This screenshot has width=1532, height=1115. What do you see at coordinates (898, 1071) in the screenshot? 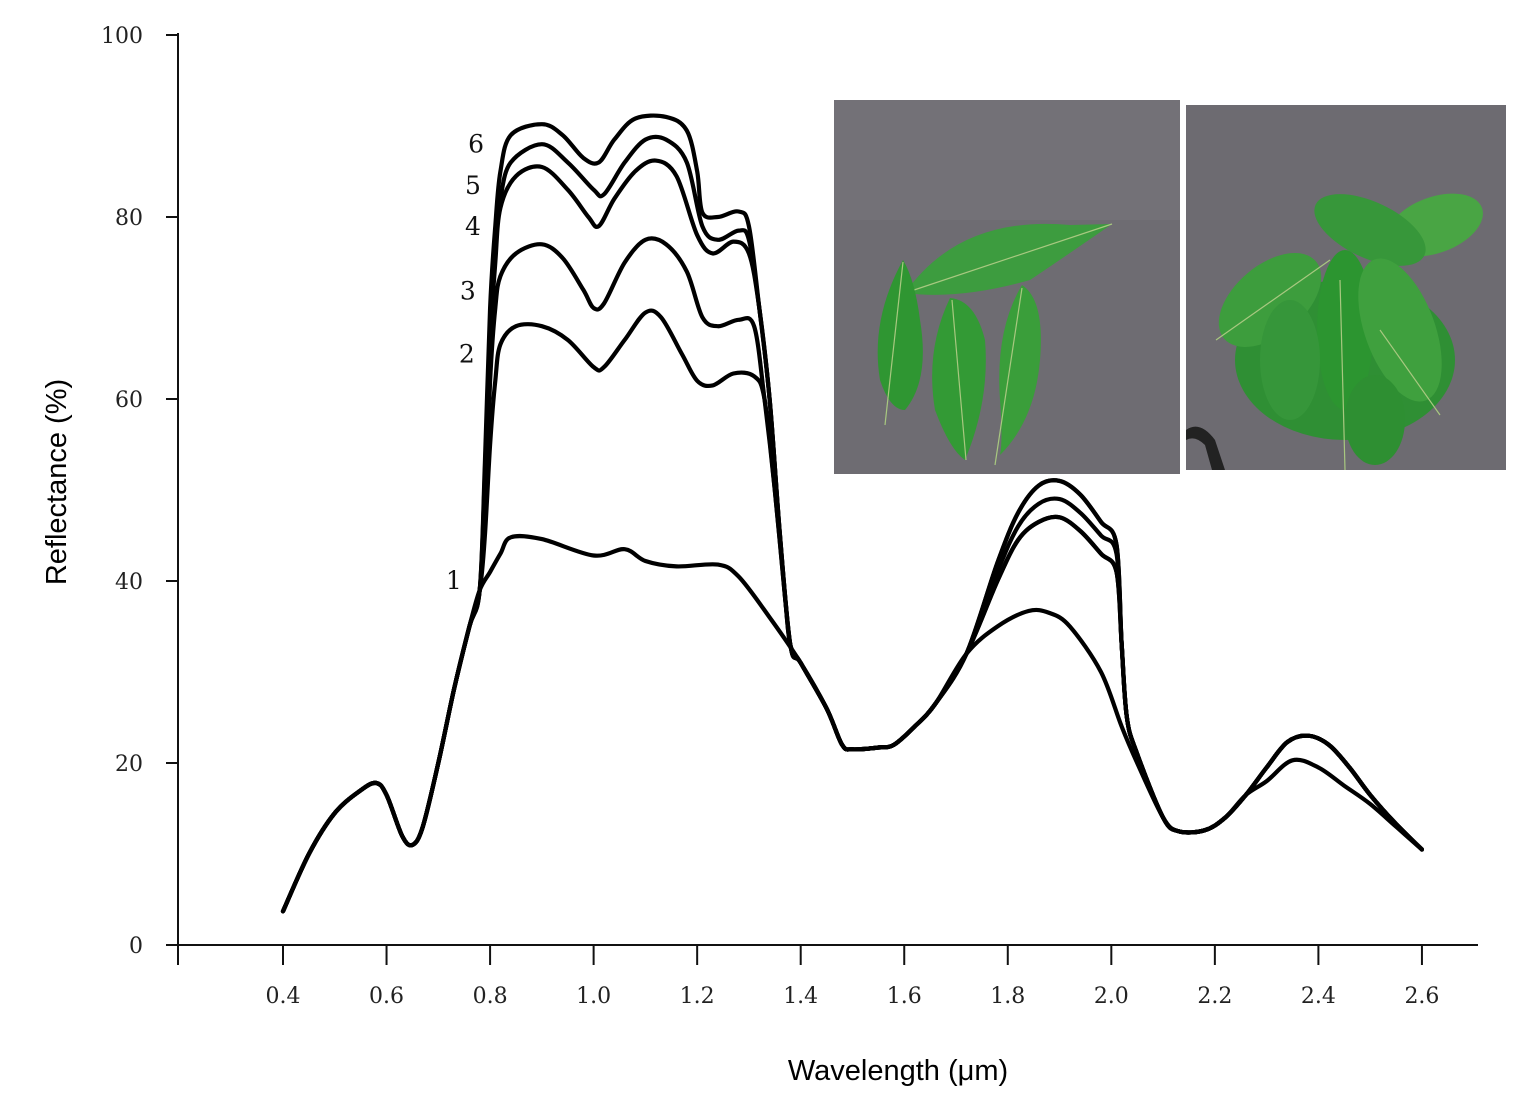
I see `x-axis-title: Wavelength (μm)` at bounding box center [898, 1071].